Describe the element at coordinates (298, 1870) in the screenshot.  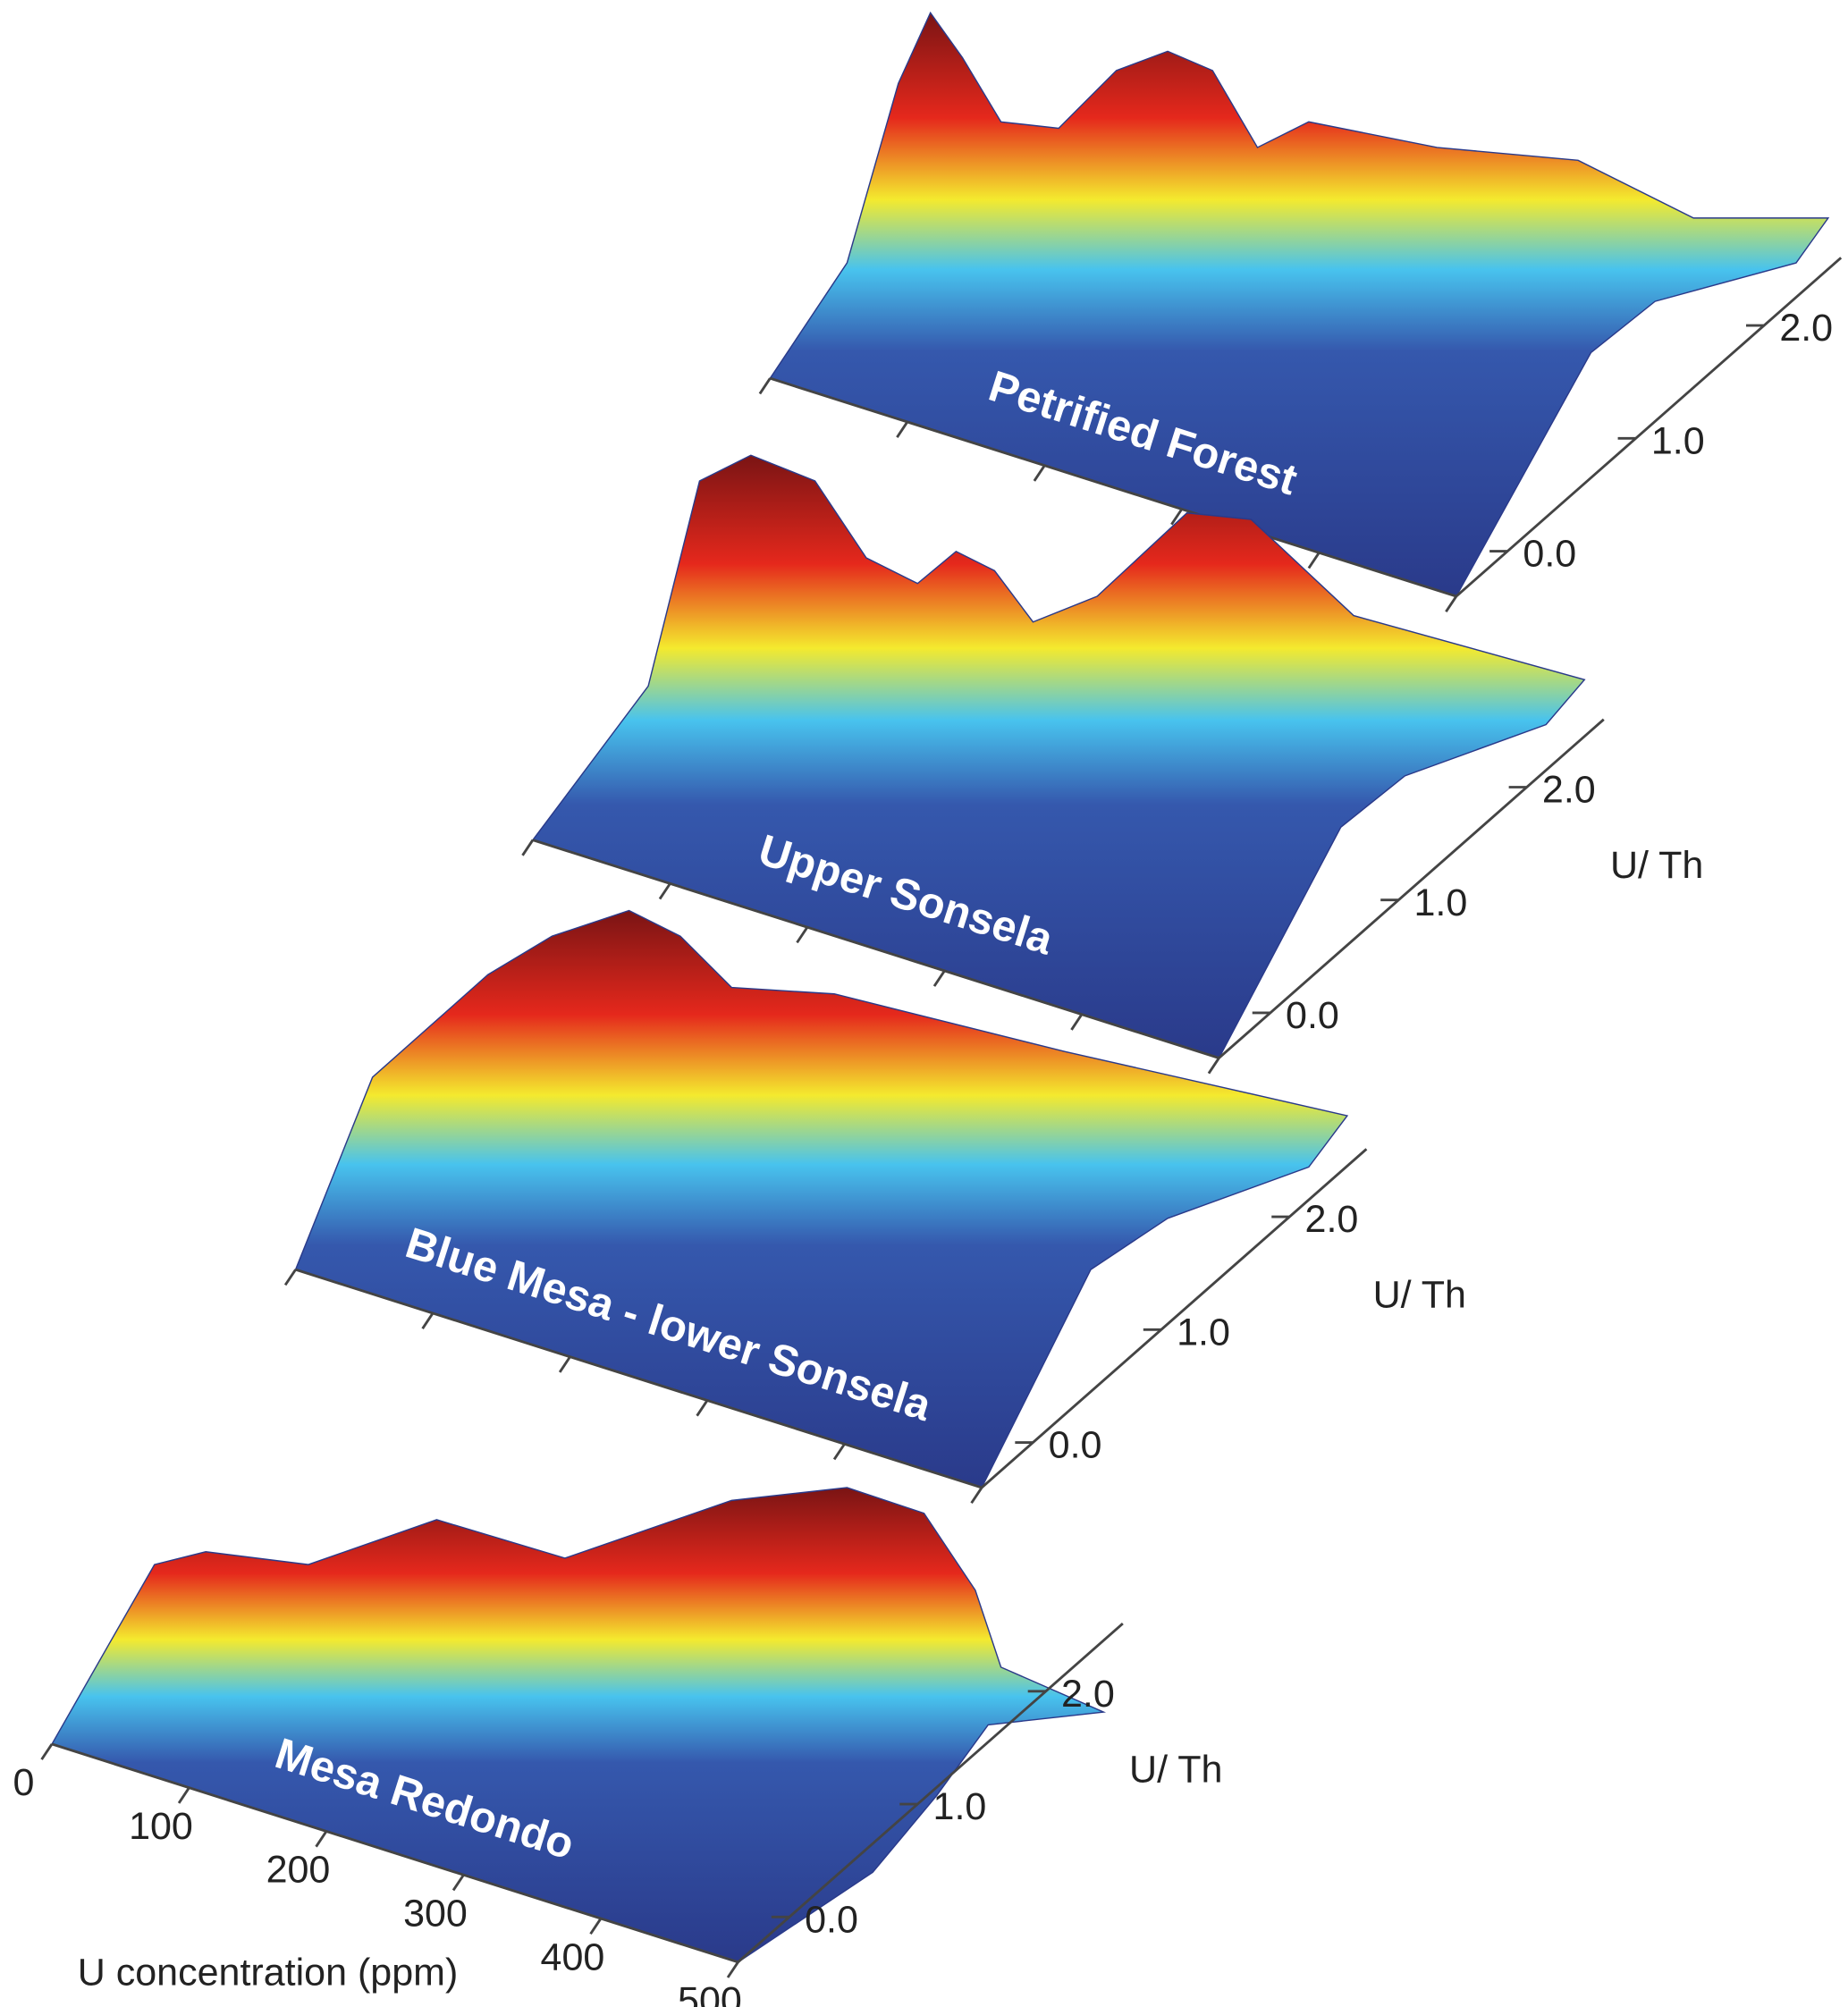
I see `x-tick-label: 200` at that location.